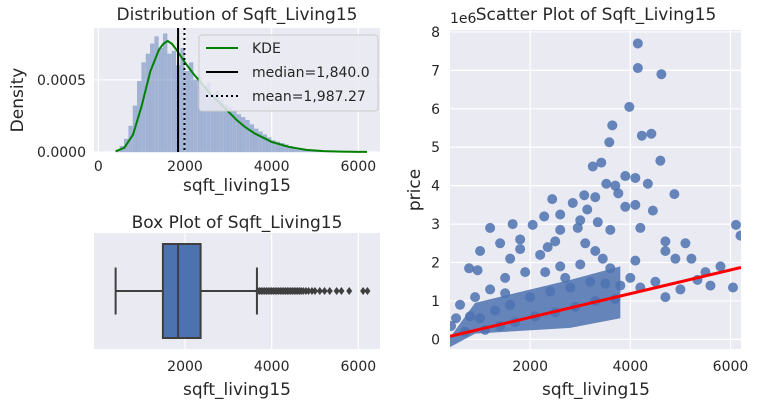  What do you see at coordinates (311, 73) in the screenshot?
I see `legend-median-label: median=1,840.0` at bounding box center [311, 73].